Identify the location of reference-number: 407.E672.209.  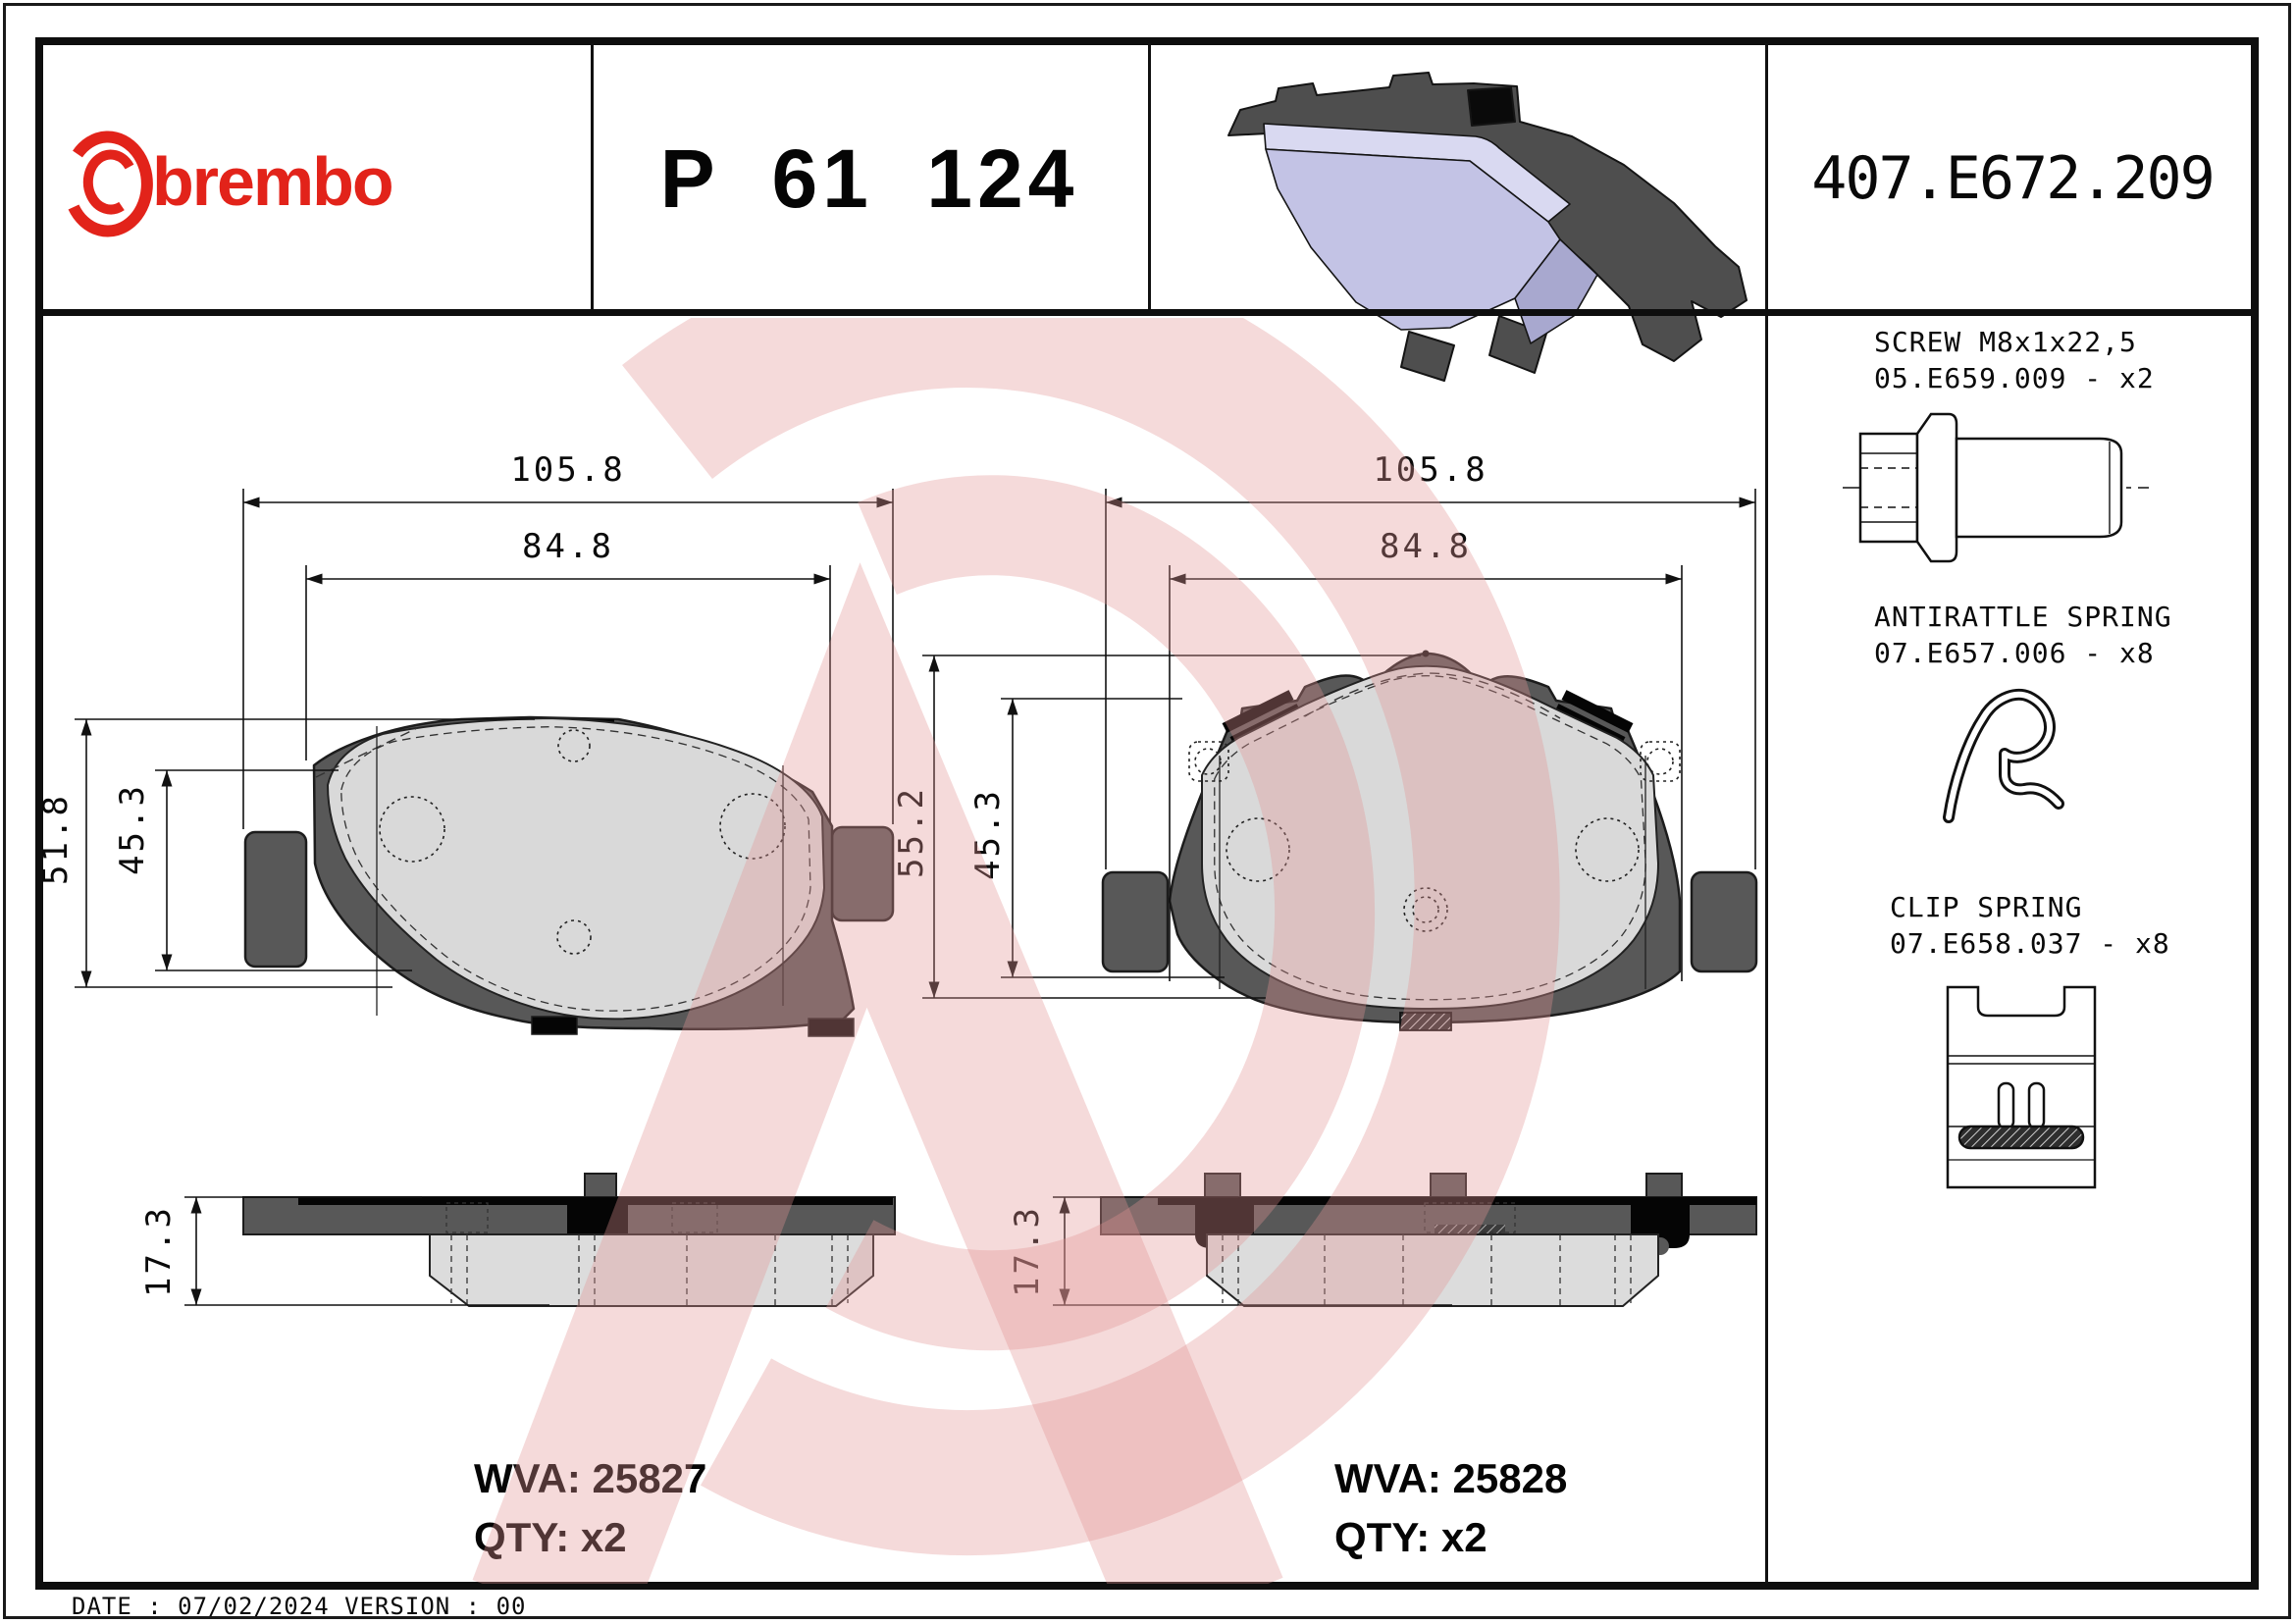
(2013, 178).